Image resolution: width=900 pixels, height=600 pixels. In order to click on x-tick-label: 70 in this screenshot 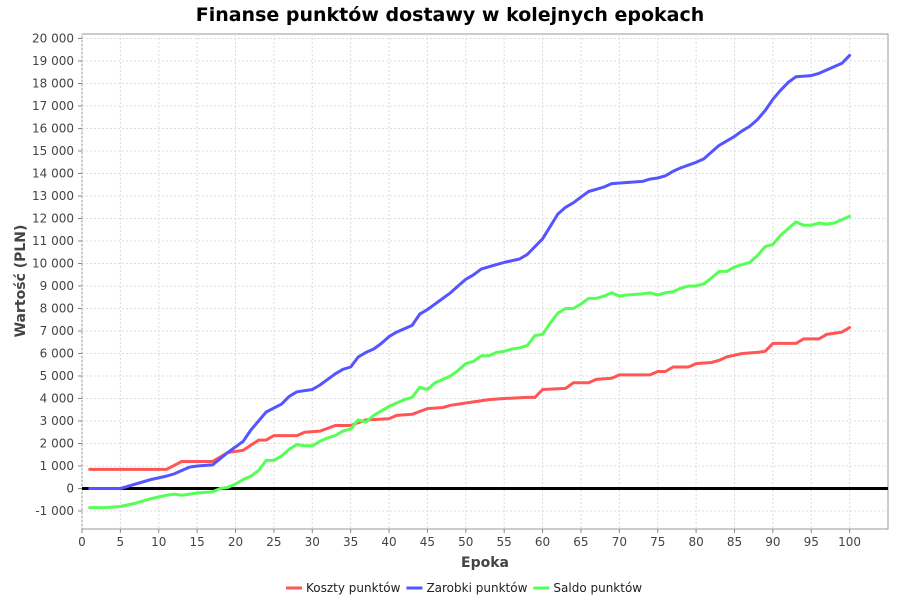, I will do `click(619, 542)`.